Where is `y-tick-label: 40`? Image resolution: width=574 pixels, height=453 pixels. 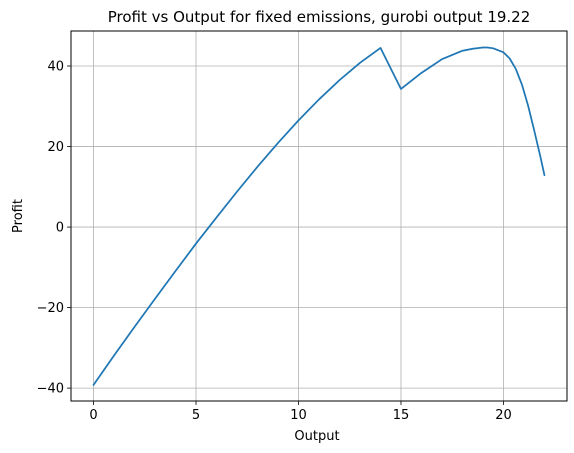 y-tick-label: 40 is located at coordinates (55, 67).